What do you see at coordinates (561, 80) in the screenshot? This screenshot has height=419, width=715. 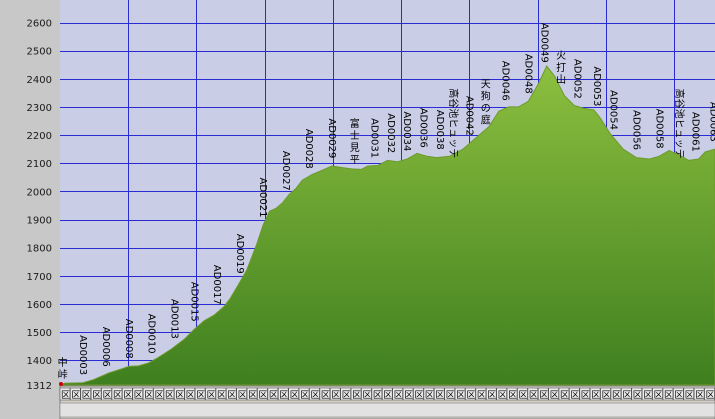 I see `waypoint-label-char: 山` at bounding box center [561, 80].